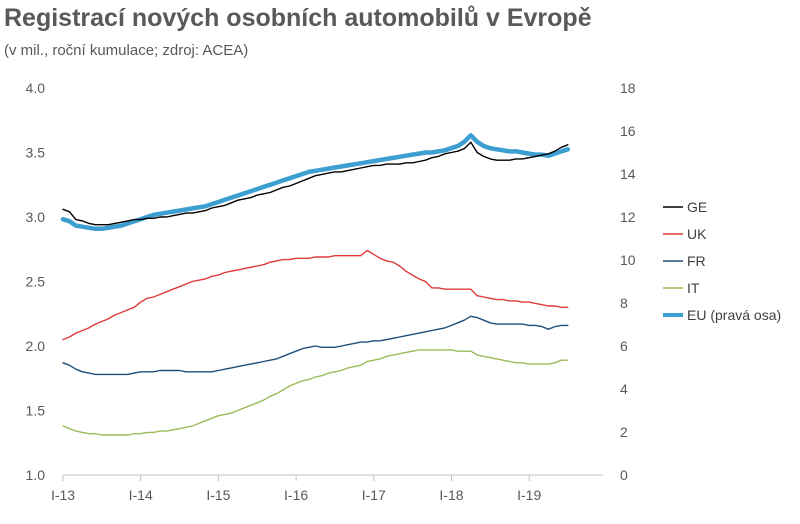  Describe the element at coordinates (218, 495) in the screenshot. I see `x-tick-label: I-15` at that location.